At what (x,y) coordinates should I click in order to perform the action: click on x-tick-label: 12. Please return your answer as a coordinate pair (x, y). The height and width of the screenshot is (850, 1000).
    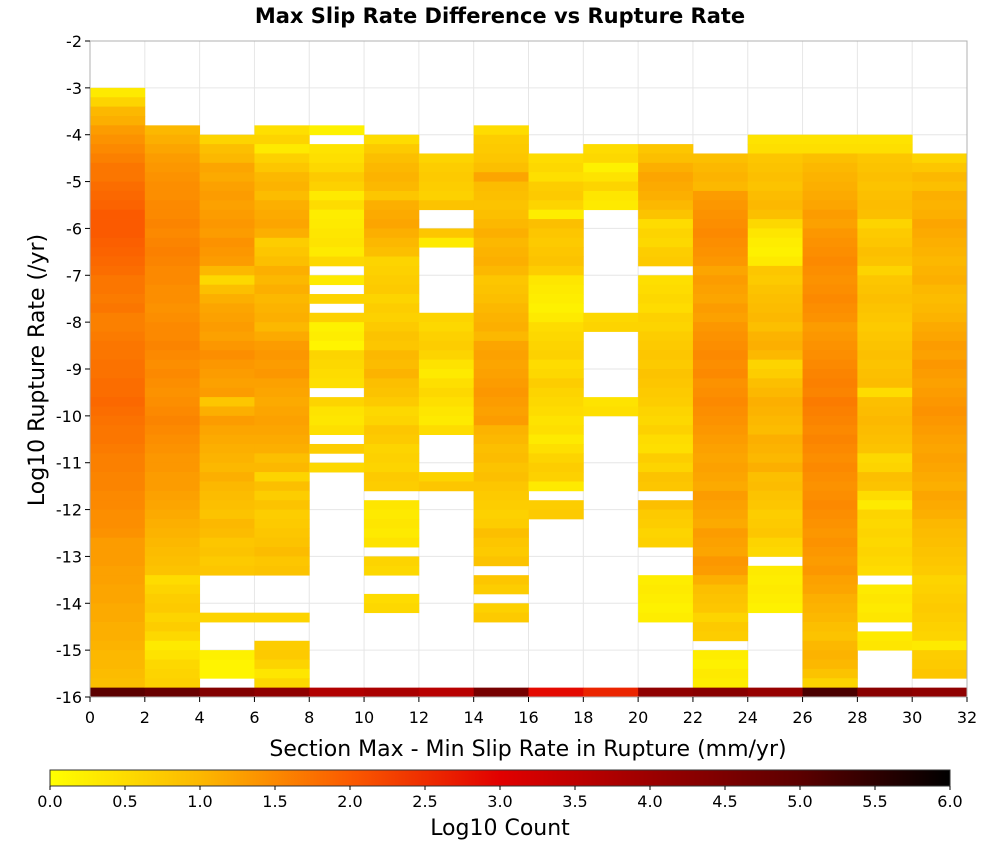
    Looking at the image, I should click on (419, 717).